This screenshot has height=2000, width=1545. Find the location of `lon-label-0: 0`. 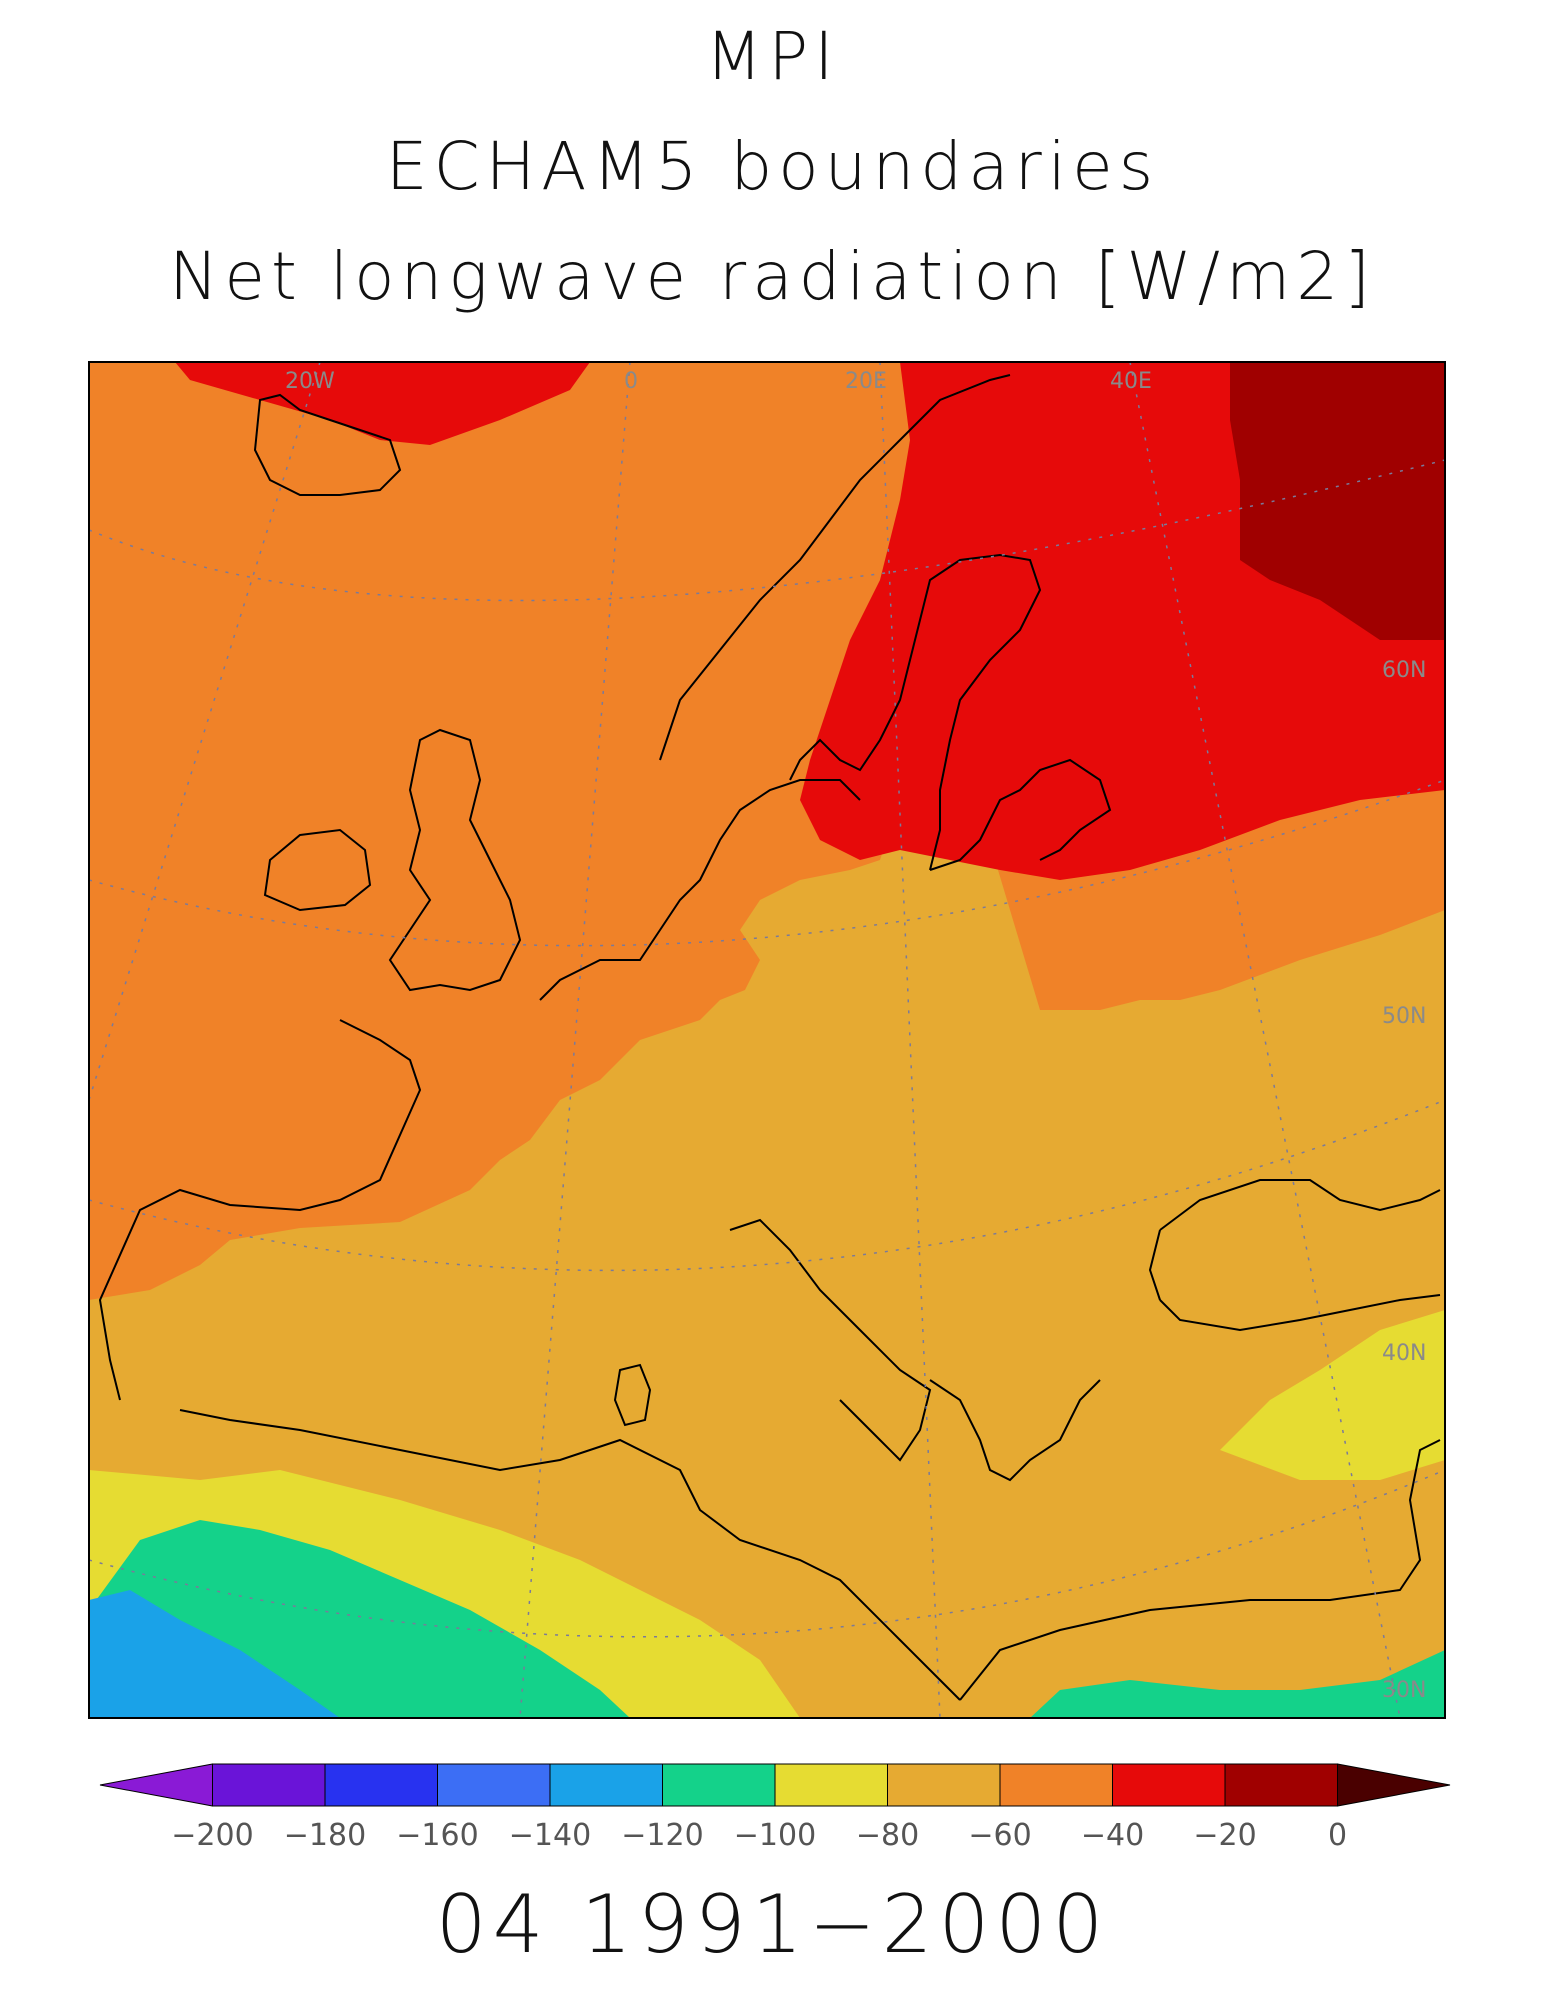

lon-label-0: 0 is located at coordinates (631, 381).